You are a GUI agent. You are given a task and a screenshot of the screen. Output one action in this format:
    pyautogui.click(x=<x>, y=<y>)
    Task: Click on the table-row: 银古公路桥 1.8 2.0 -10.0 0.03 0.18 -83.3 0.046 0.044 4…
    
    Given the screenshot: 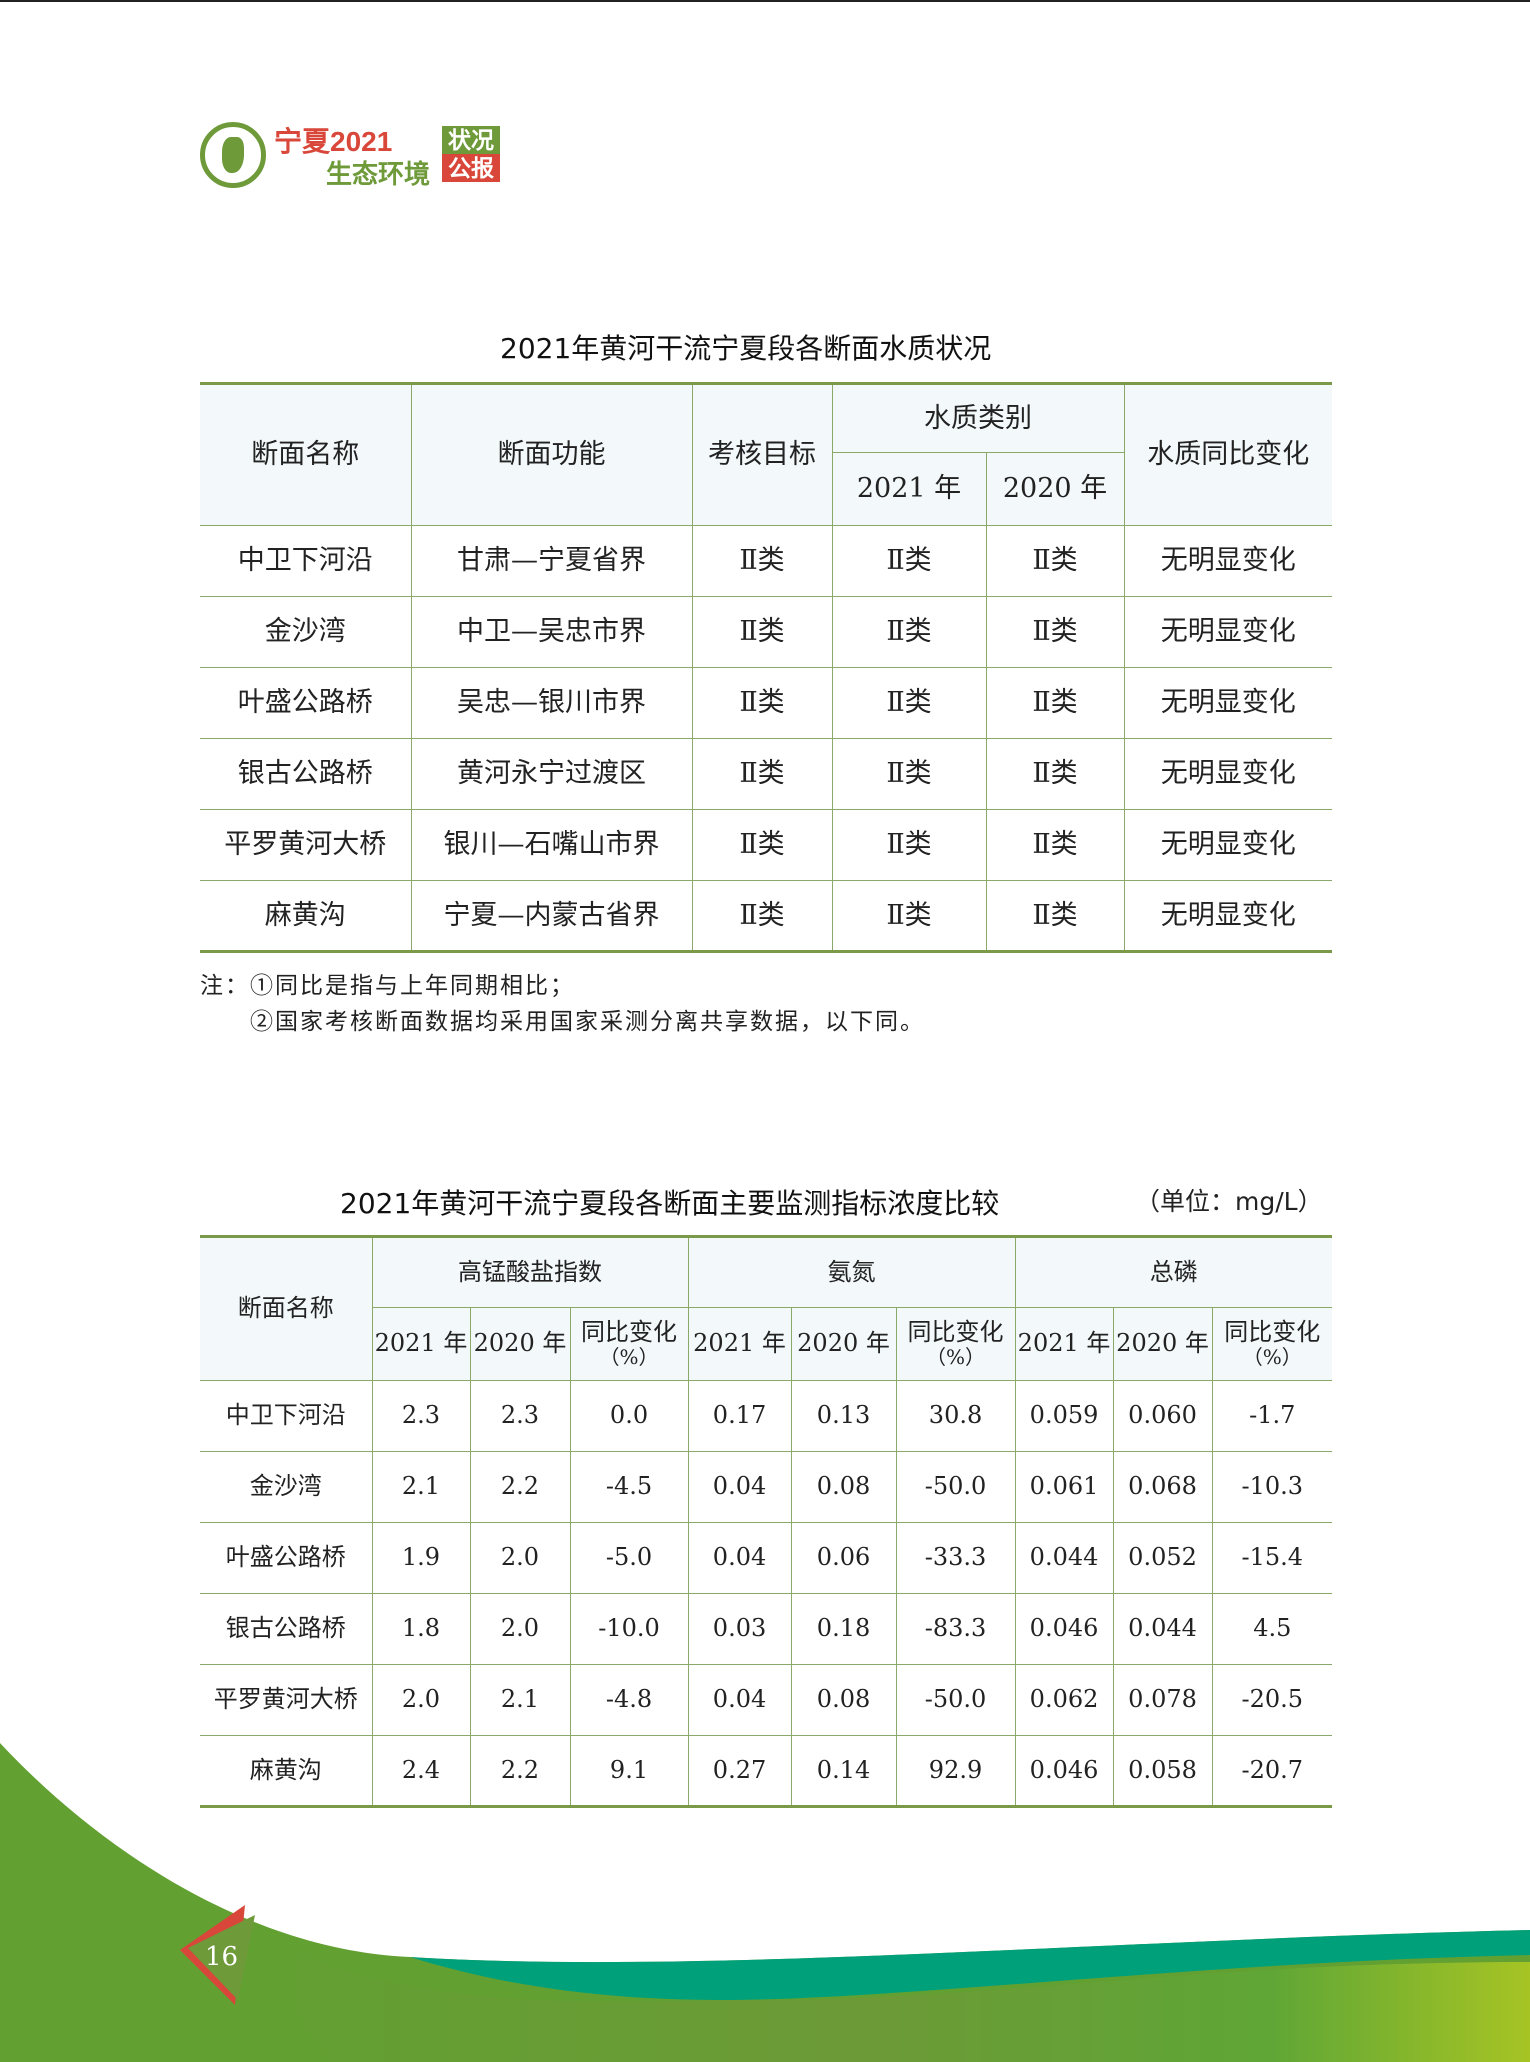 What is the action you would take?
    pyautogui.click(x=766, y=1629)
    